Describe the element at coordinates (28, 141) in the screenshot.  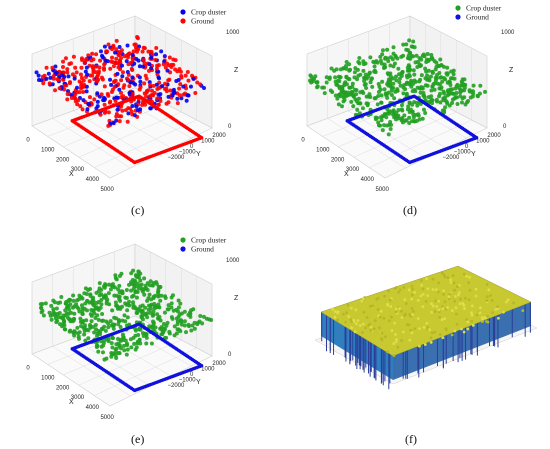
I see `x-tick-label: 0` at that location.